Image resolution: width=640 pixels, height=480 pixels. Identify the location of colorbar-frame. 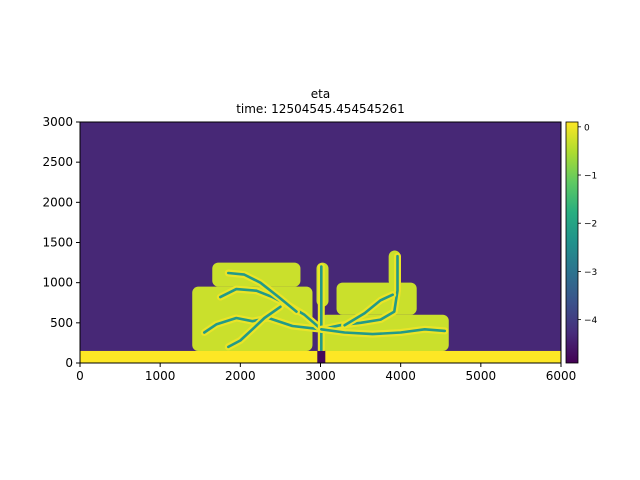
(572, 242).